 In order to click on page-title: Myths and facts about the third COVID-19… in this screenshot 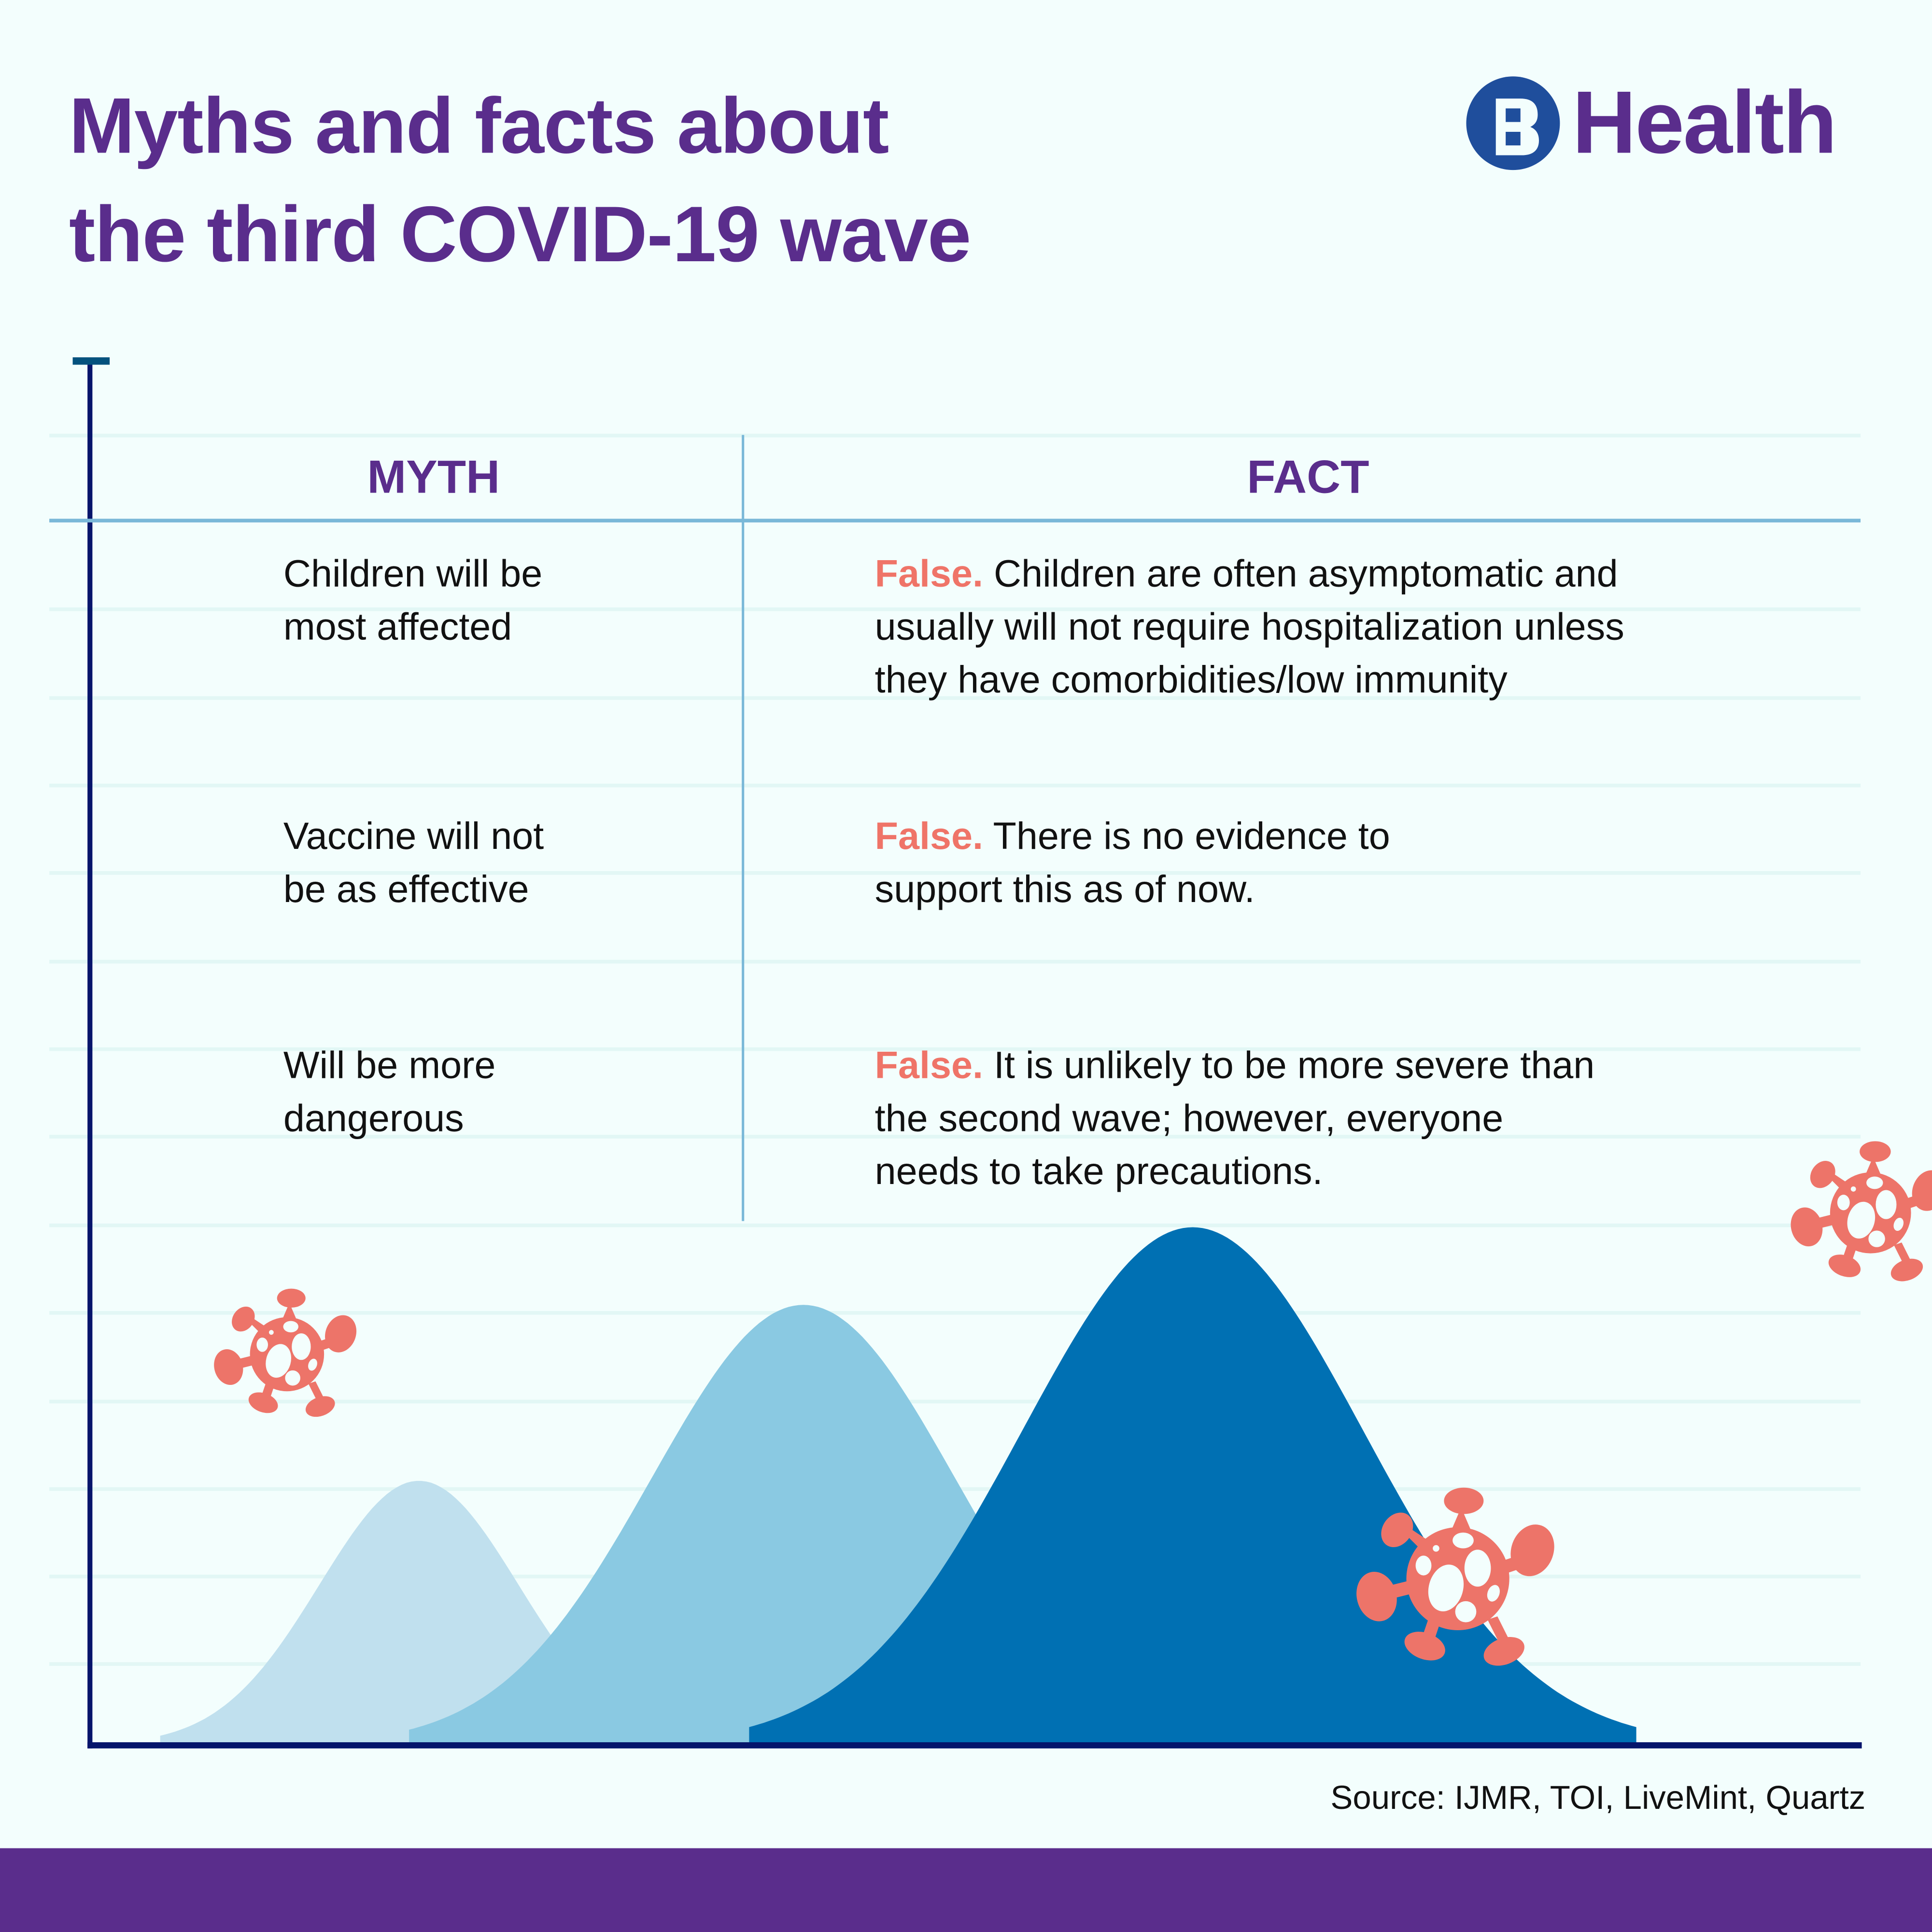, I will do `click(520, 179)`.